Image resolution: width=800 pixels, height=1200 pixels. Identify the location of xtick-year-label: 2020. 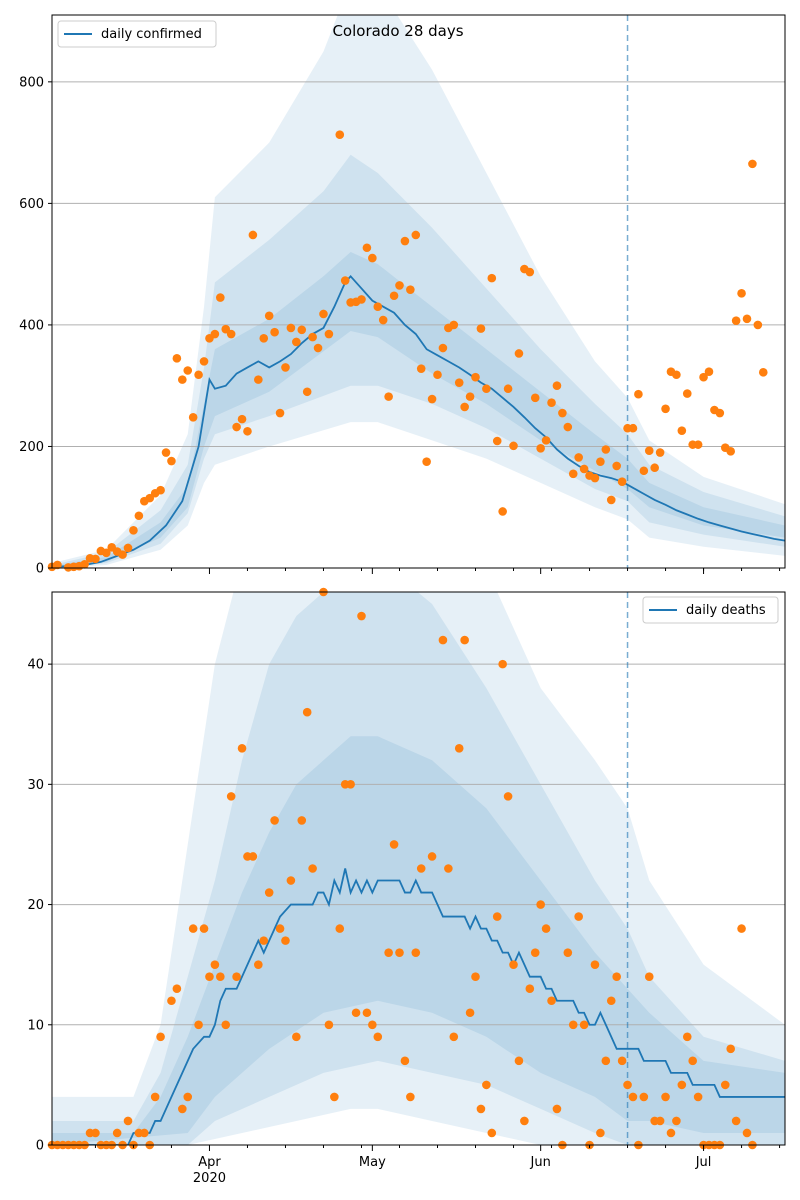
(209, 1178).